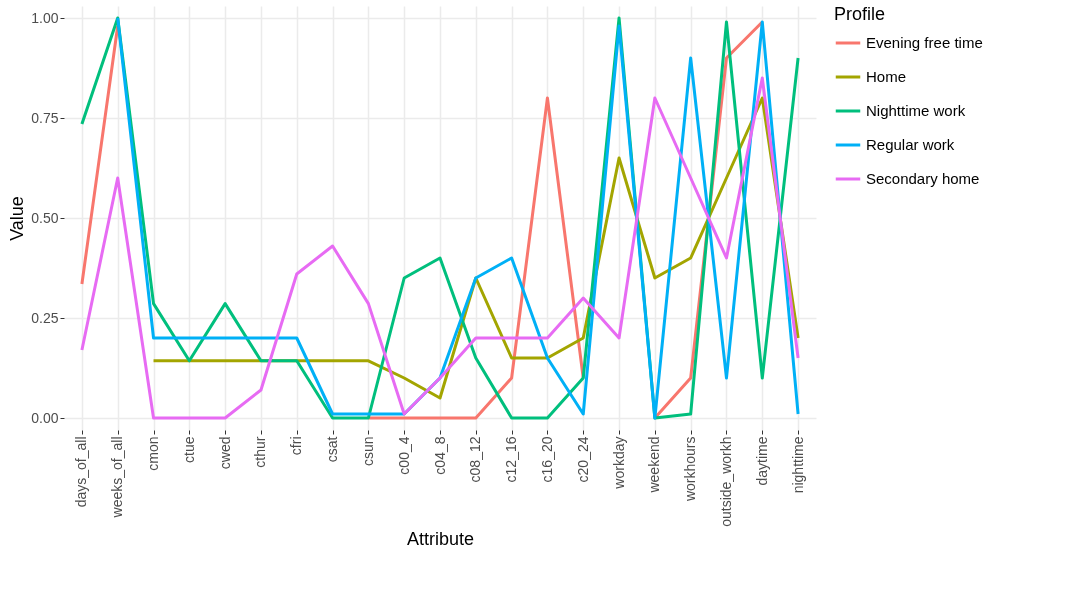 This screenshot has height=615, width=1091. Describe the element at coordinates (511, 459) in the screenshot. I see `x-tick-label: c12_16` at that location.